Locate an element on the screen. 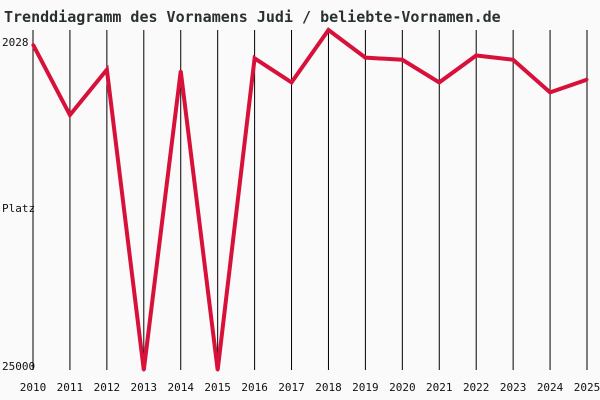  data-point-2017 is located at coordinates (292, 82).